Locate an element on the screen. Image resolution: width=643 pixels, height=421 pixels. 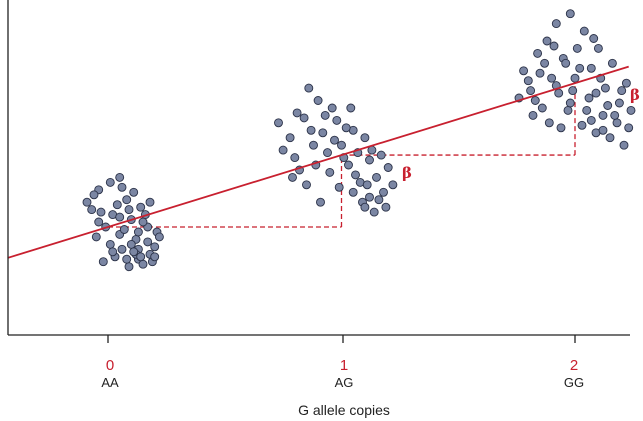
genotype-label-aa: AA is located at coordinates (110, 382).